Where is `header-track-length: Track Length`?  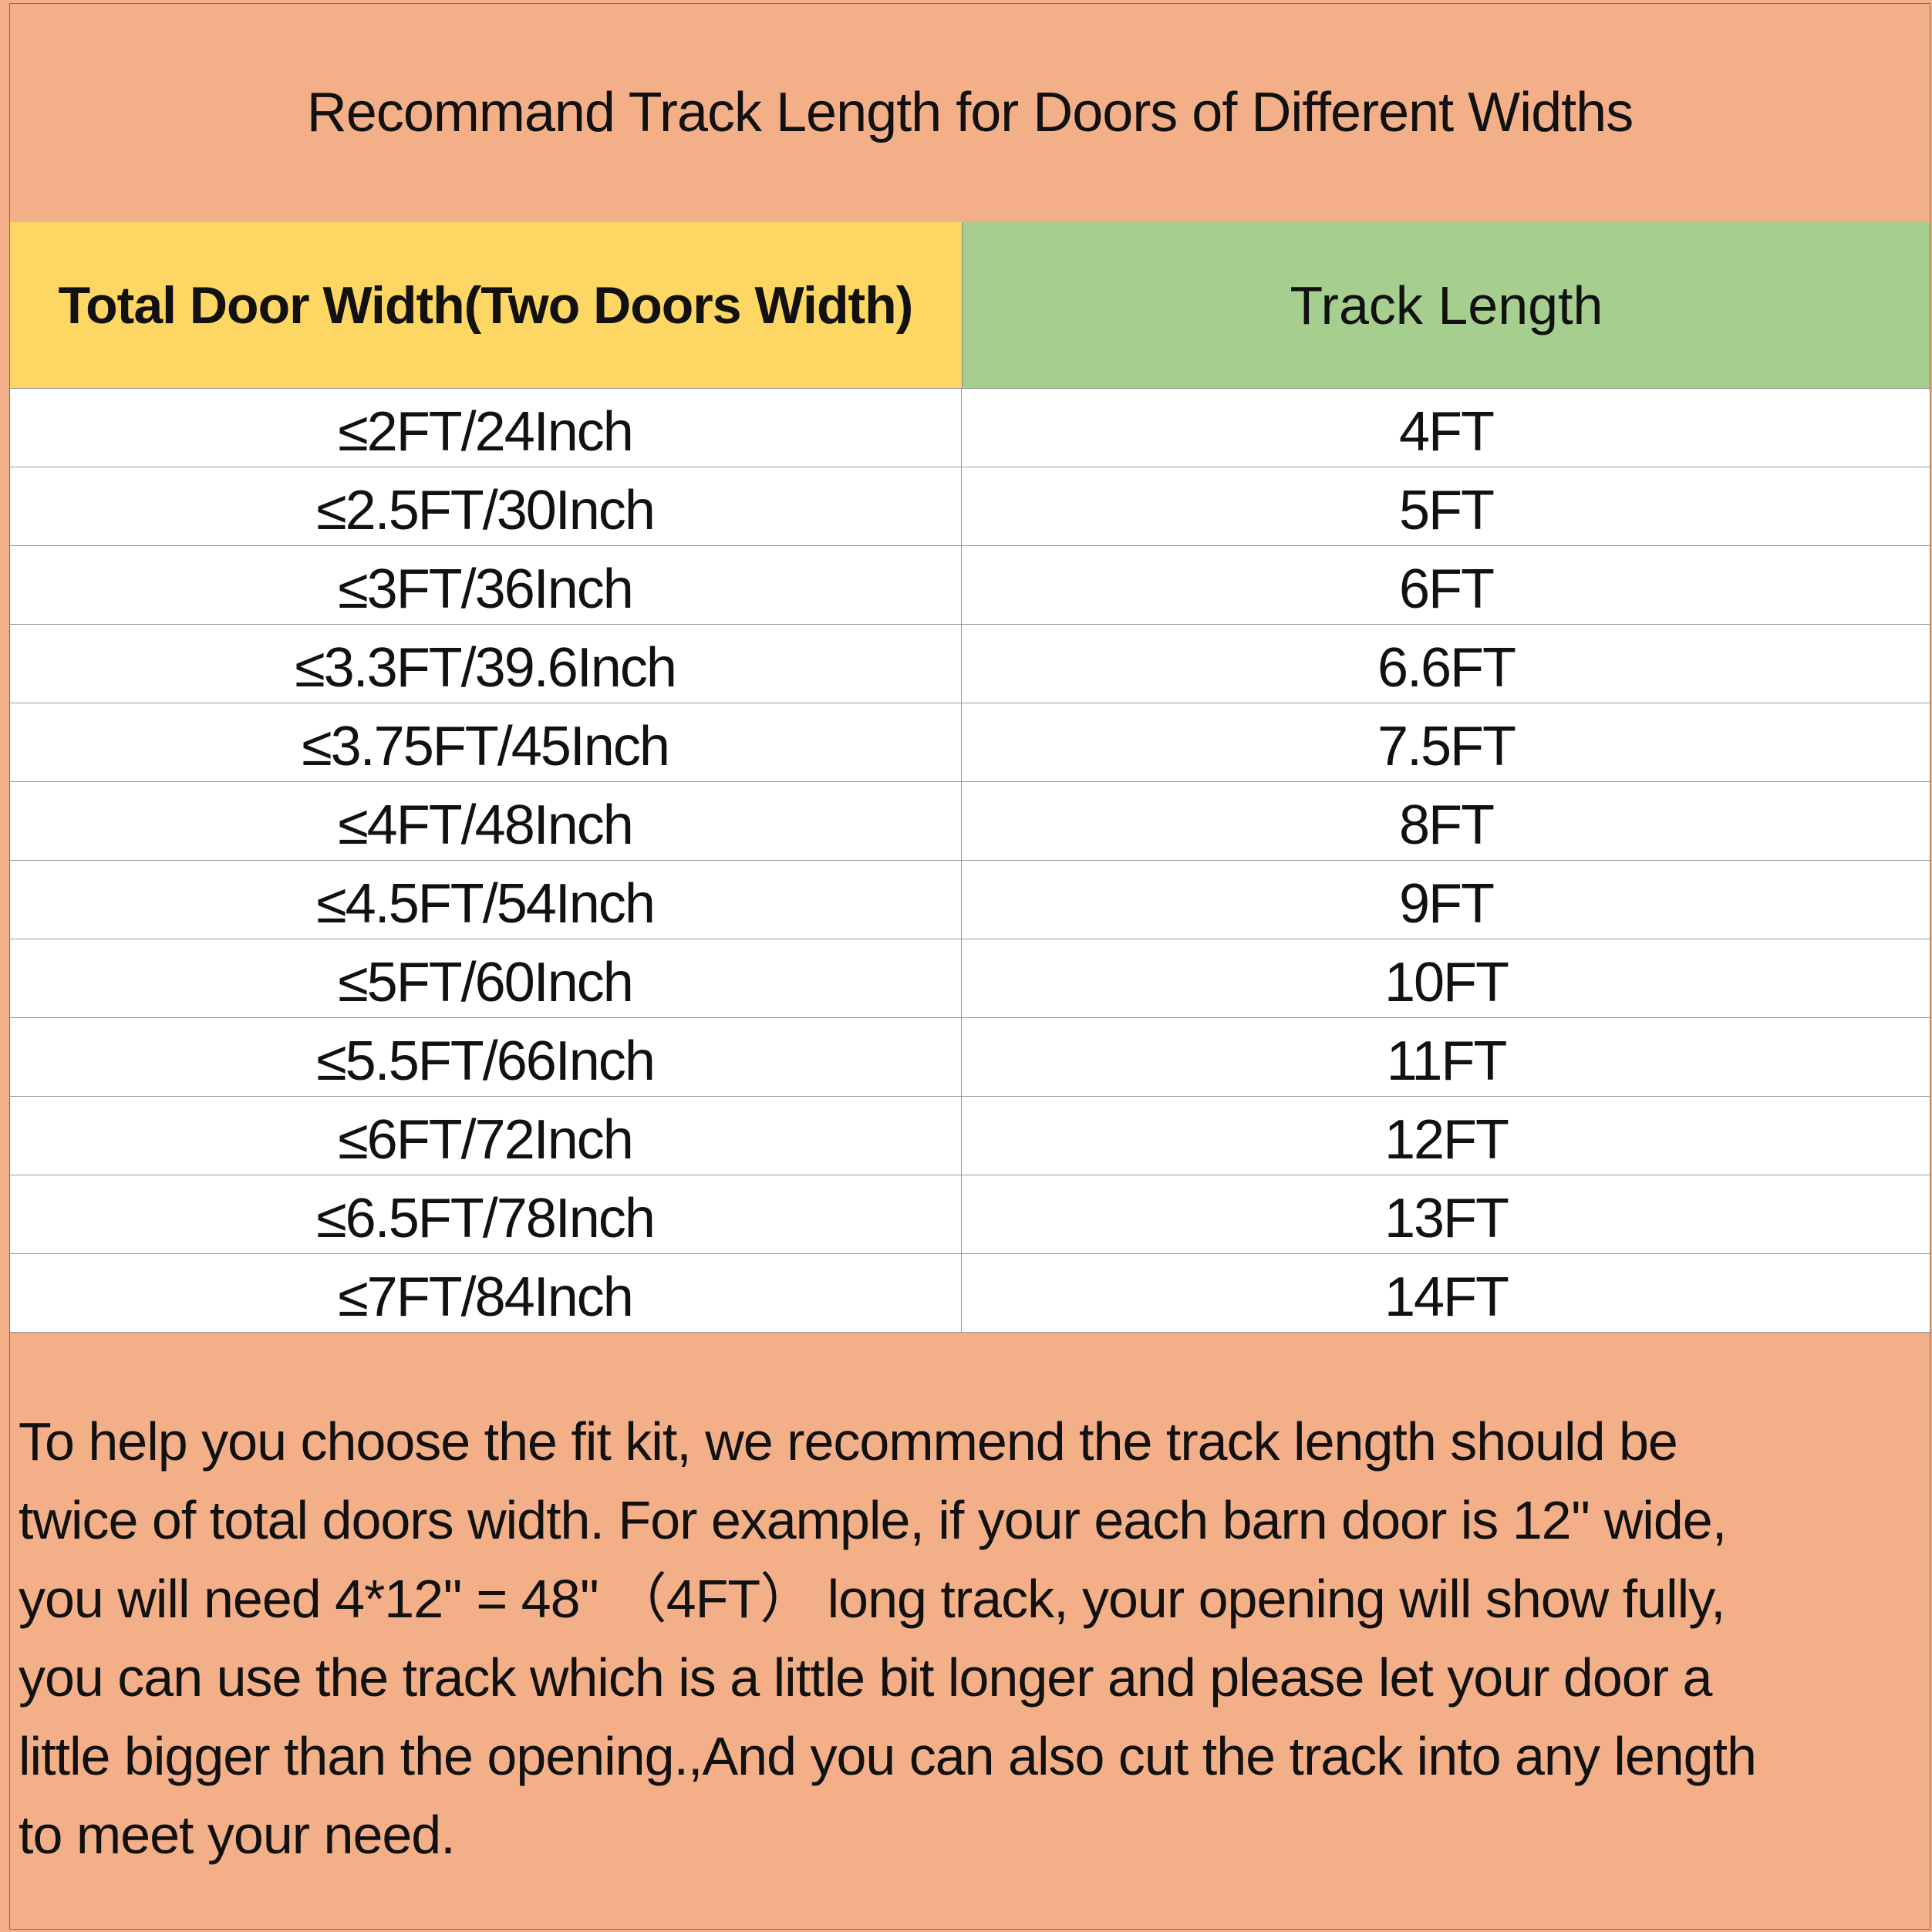
header-track-length: Track Length is located at coordinates (1446, 305).